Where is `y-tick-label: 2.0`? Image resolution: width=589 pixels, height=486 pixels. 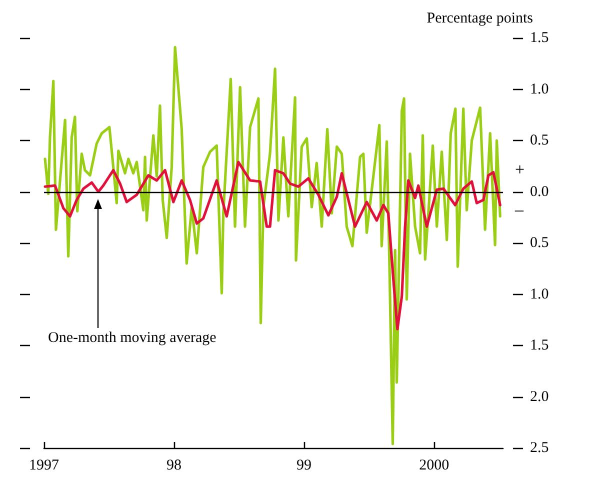 y-tick-label: 2.0 is located at coordinates (539, 396).